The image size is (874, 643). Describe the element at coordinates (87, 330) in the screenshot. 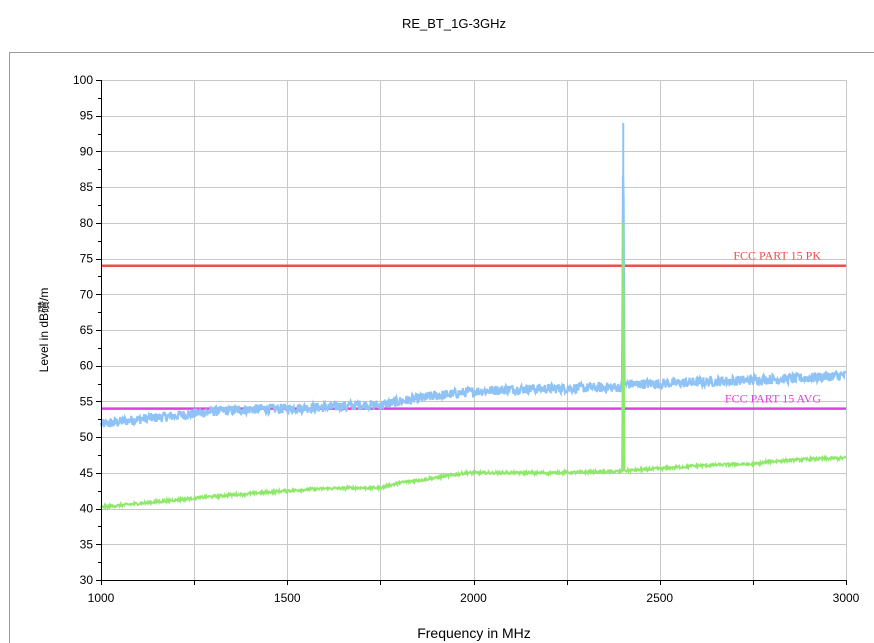

I see `y-tick-label: 65` at that location.